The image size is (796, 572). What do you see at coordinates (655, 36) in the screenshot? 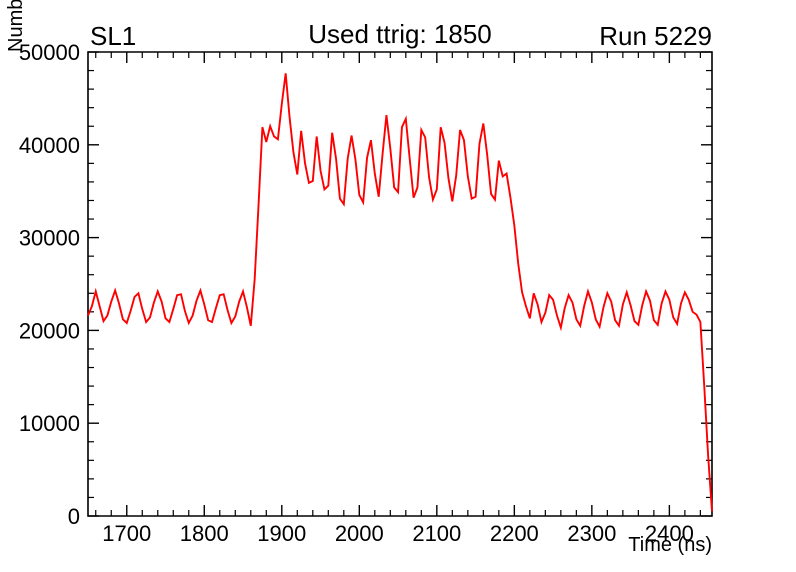
I see `header-right-label: Run 5229` at bounding box center [655, 36].